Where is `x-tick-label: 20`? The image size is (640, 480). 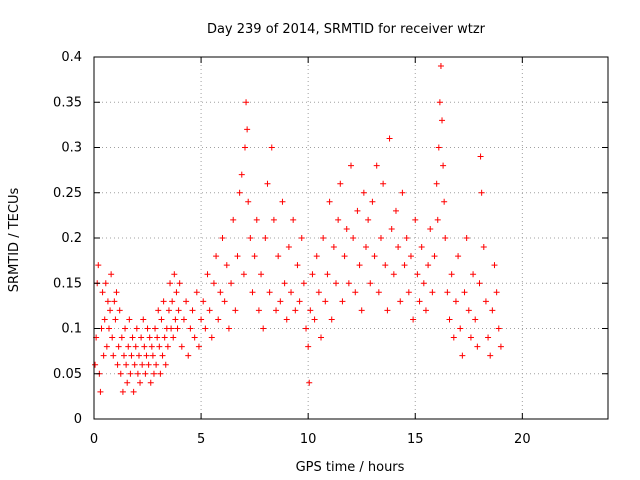 x-tick-label: 20 is located at coordinates (522, 439).